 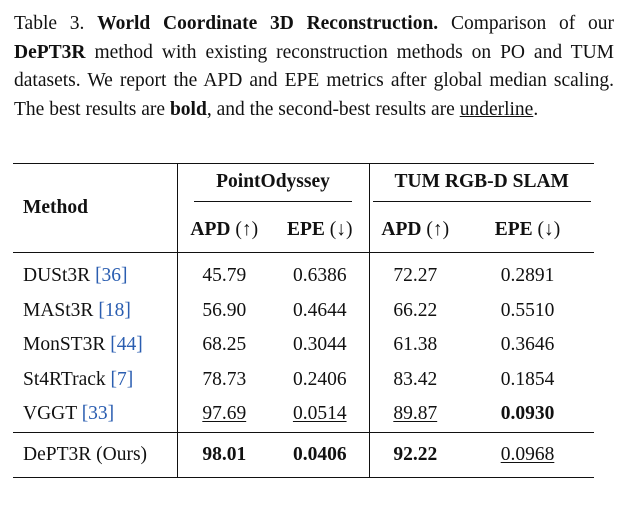 I want to click on table-row: DUSt3R [36] 45.79 0.6386 72.27 0.2891, so click(x=303, y=273).